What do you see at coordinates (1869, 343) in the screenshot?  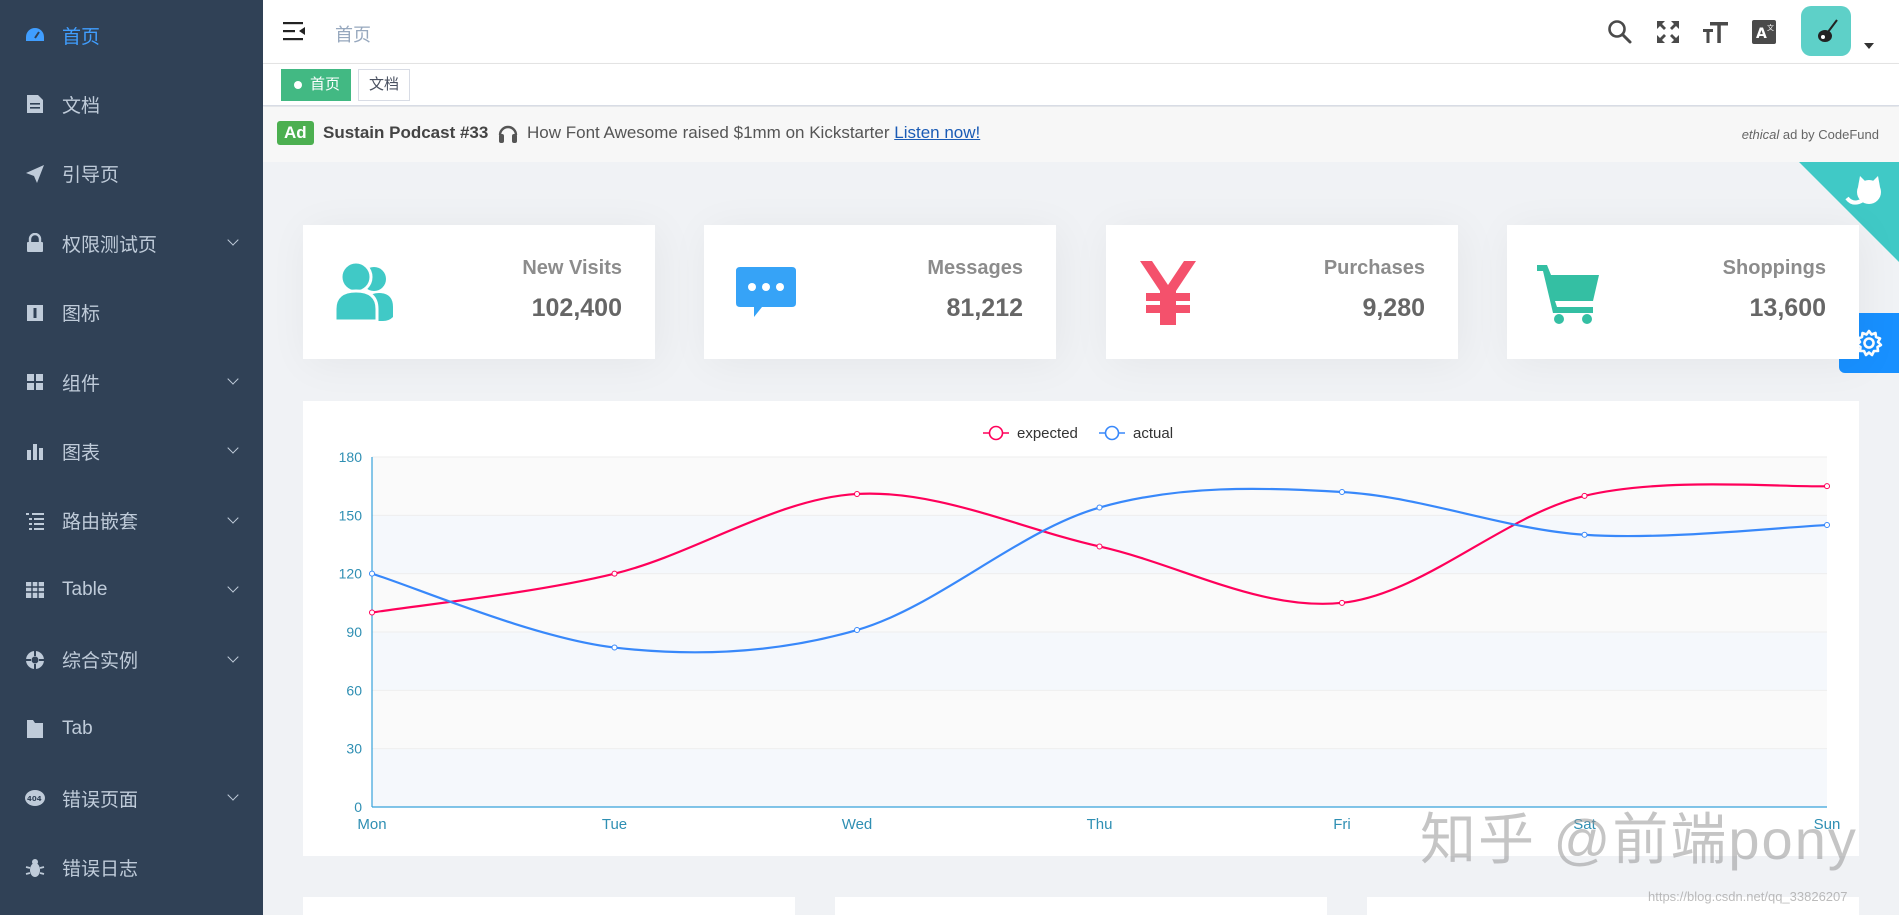 I see `gear-icon` at bounding box center [1869, 343].